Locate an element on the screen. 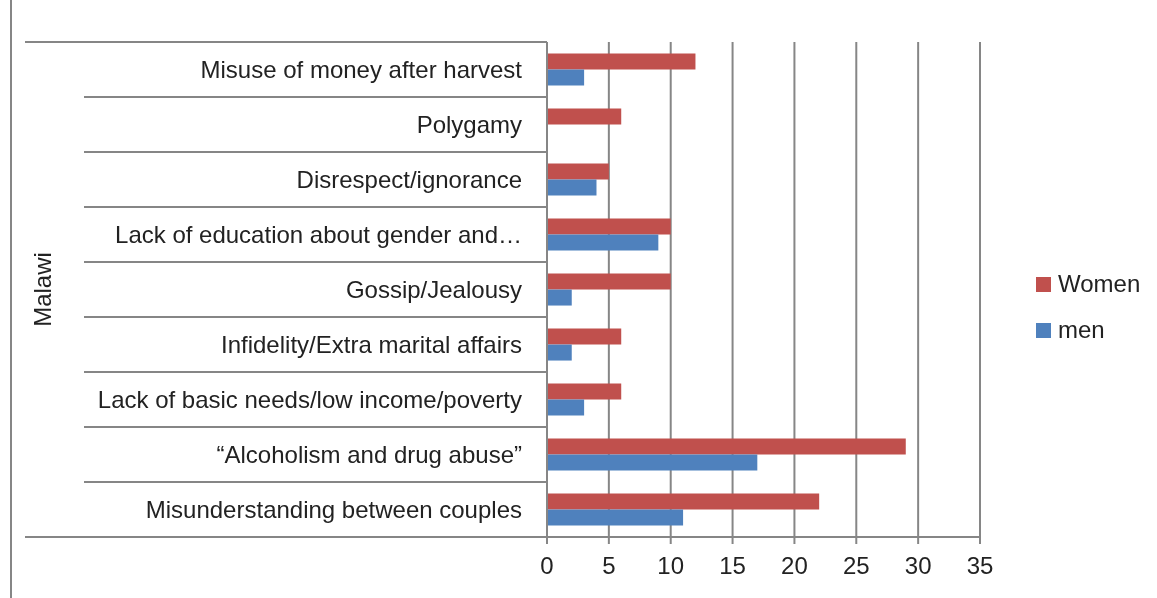 The height and width of the screenshot is (598, 1157). legend-label: men is located at coordinates (1081, 330).